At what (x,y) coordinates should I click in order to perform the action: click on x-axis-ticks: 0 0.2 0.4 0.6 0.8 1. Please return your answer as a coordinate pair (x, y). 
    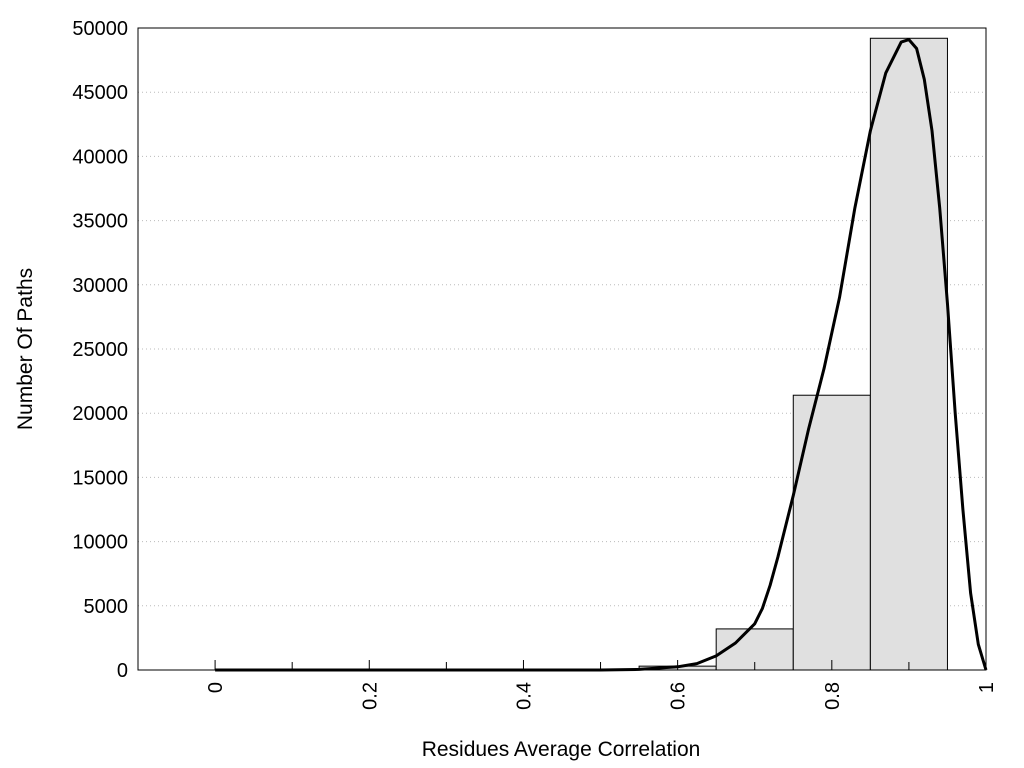
    Looking at the image, I should click on (601, 685).